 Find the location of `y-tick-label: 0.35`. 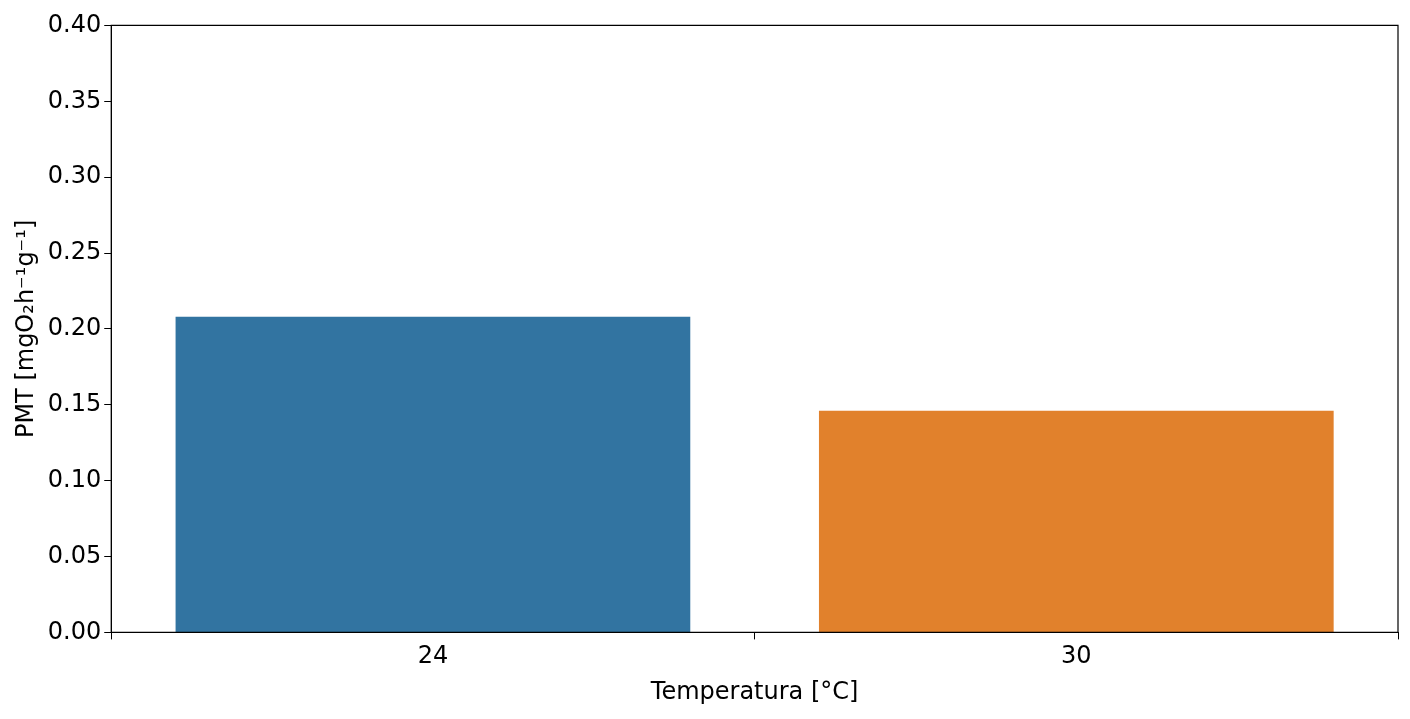

y-tick-label: 0.35 is located at coordinates (74, 99).